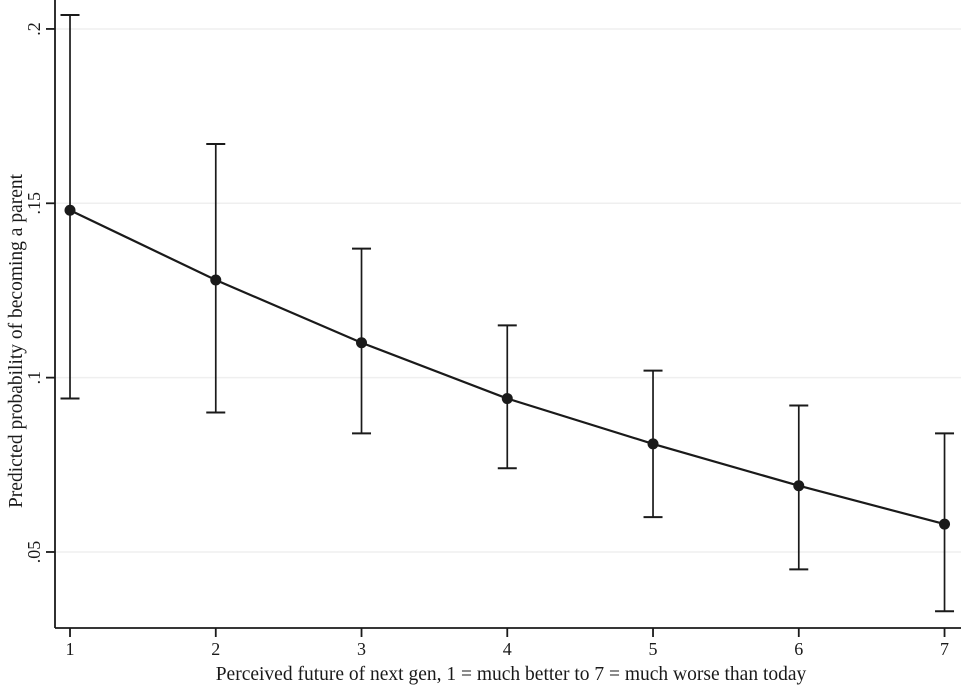 This screenshot has height=688, width=961. What do you see at coordinates (361, 649) in the screenshot?
I see `x-tick-label: 3` at bounding box center [361, 649].